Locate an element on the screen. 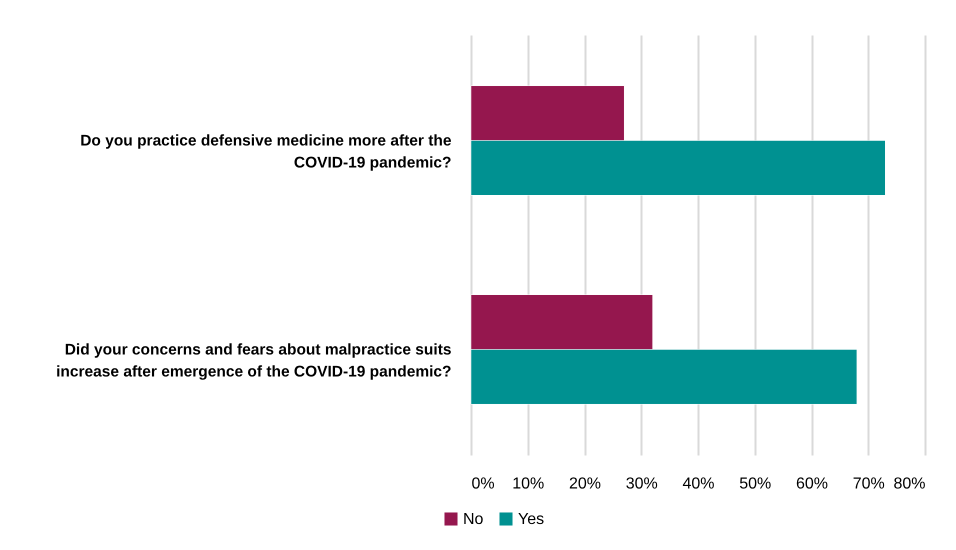 Image resolution: width=956 pixels, height=550 pixels. x-tick-label: 20% is located at coordinates (585, 484).